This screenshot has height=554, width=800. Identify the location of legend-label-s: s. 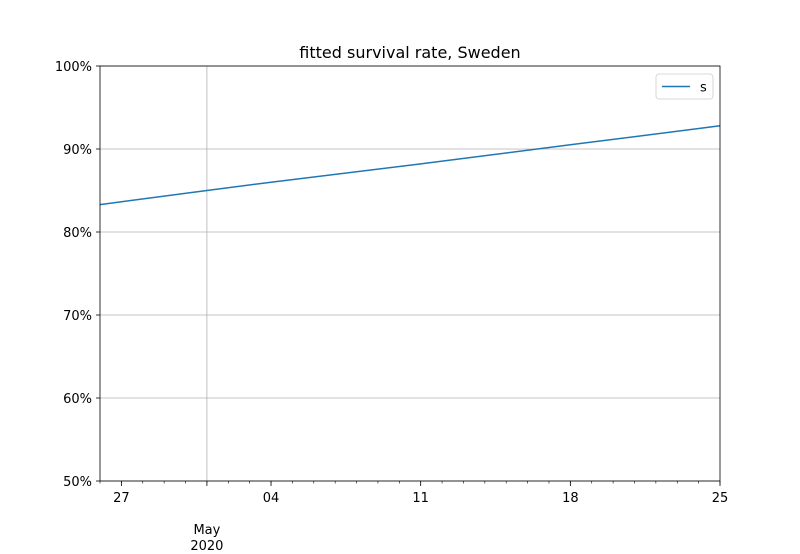
(703, 88).